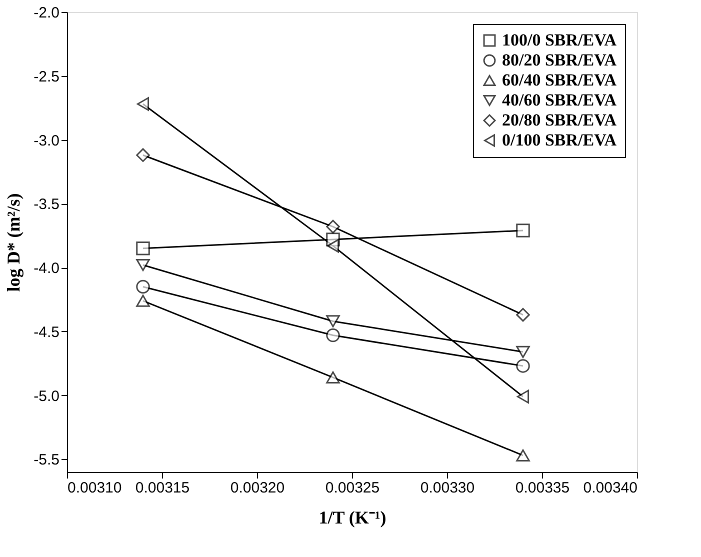  Describe the element at coordinates (560, 120) in the screenshot. I see `legend-label: 20/80 SBR/EVA` at that location.